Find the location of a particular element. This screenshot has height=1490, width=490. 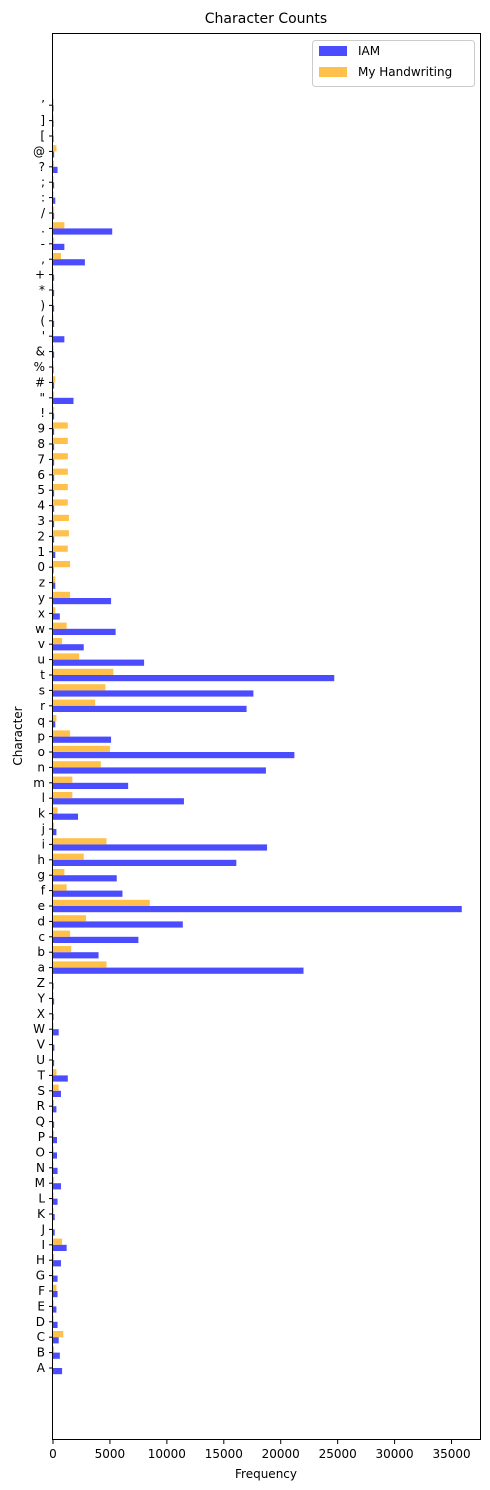

y-tick-label: ! is located at coordinates (42, 413).